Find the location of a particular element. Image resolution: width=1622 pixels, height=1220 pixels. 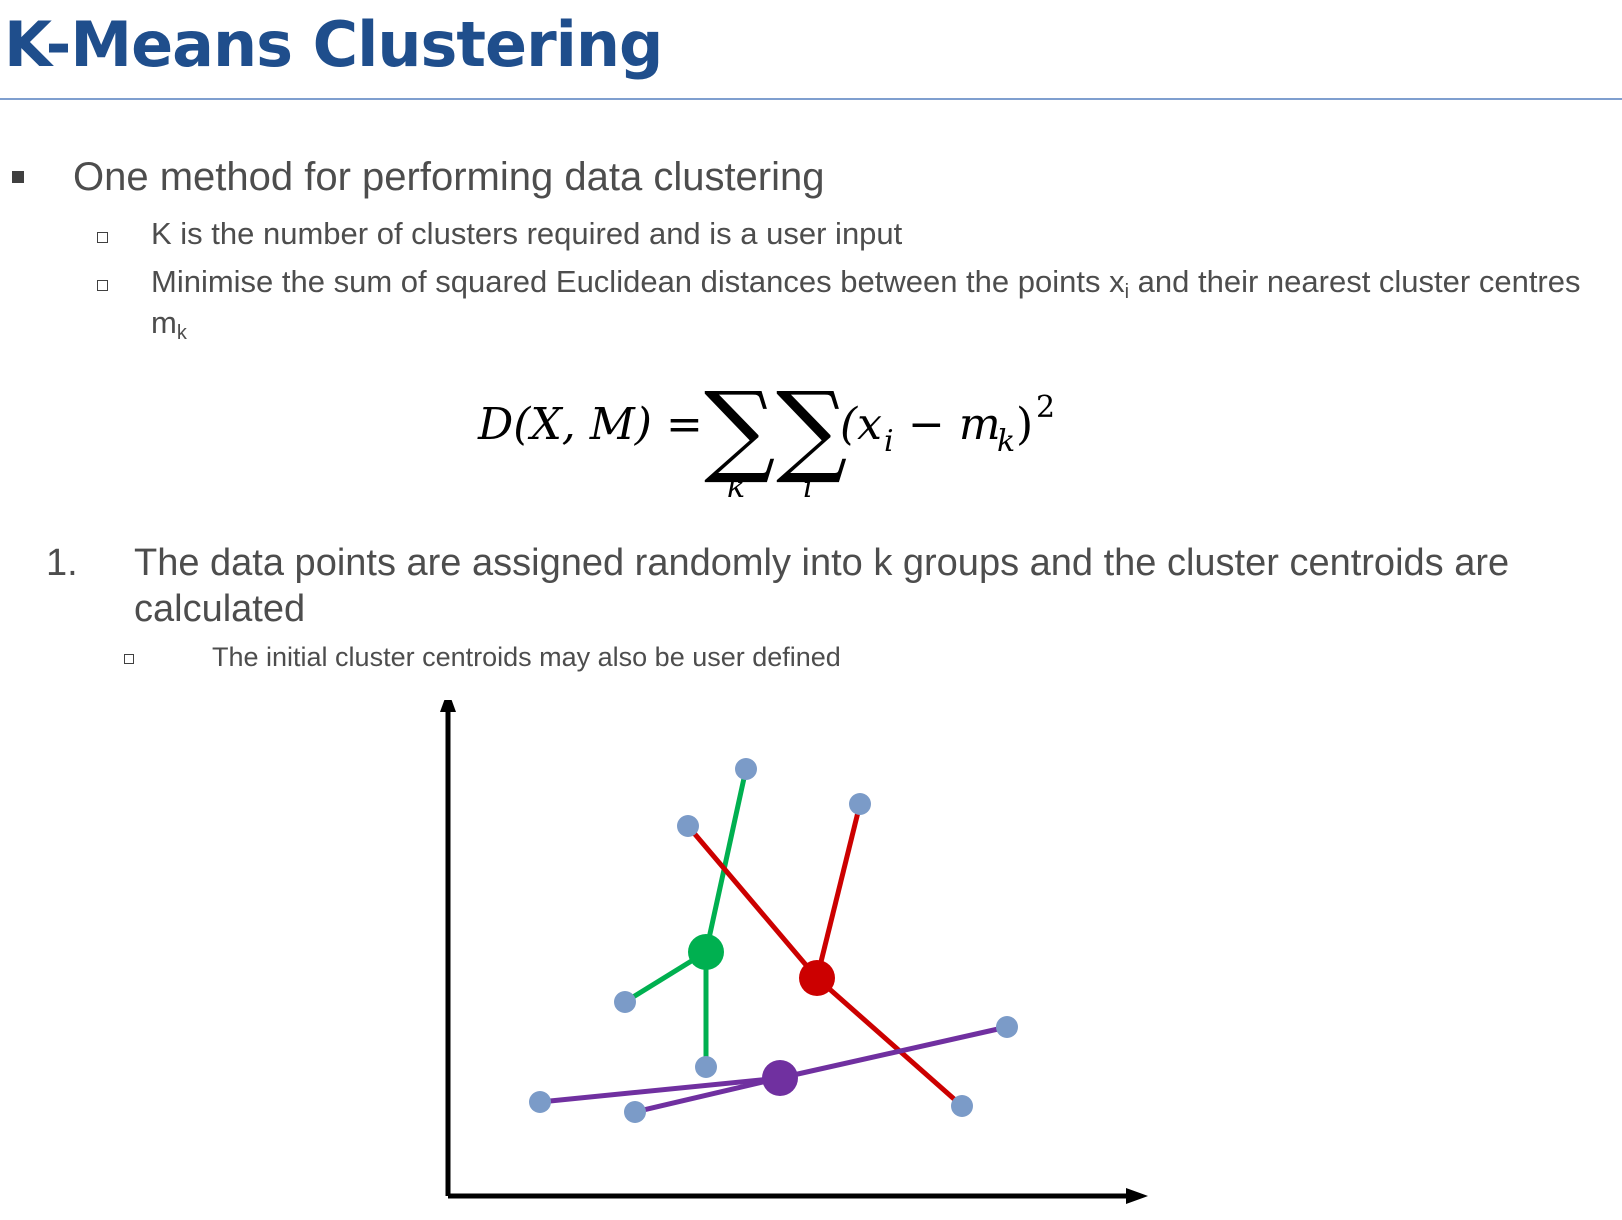

square-bullet-icon is located at coordinates (18, 177).